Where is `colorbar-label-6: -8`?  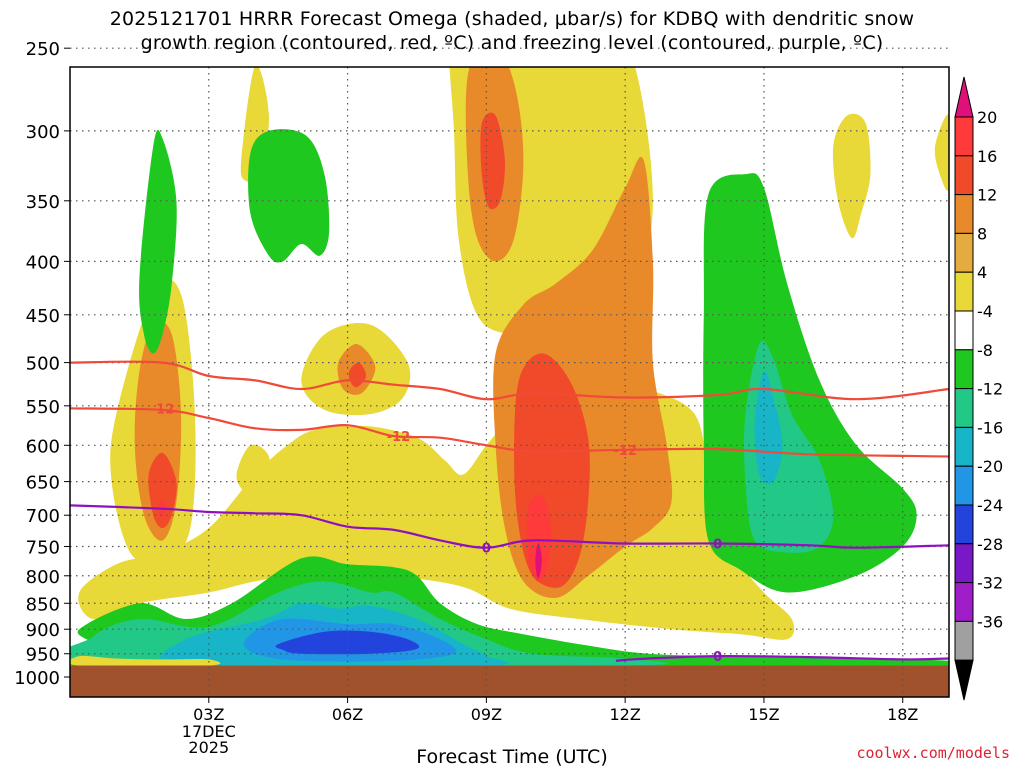
colorbar-label-6: -8 is located at coordinates (985, 350).